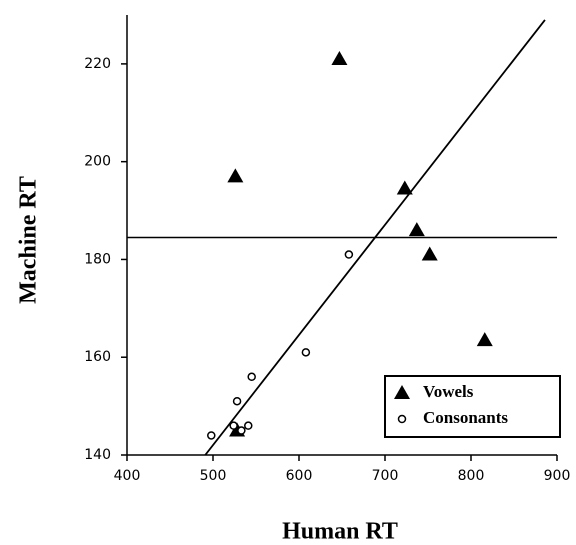 This screenshot has width=576, height=545. What do you see at coordinates (29, 240) in the screenshot?
I see `y-axis-title: Machine RT` at bounding box center [29, 240].